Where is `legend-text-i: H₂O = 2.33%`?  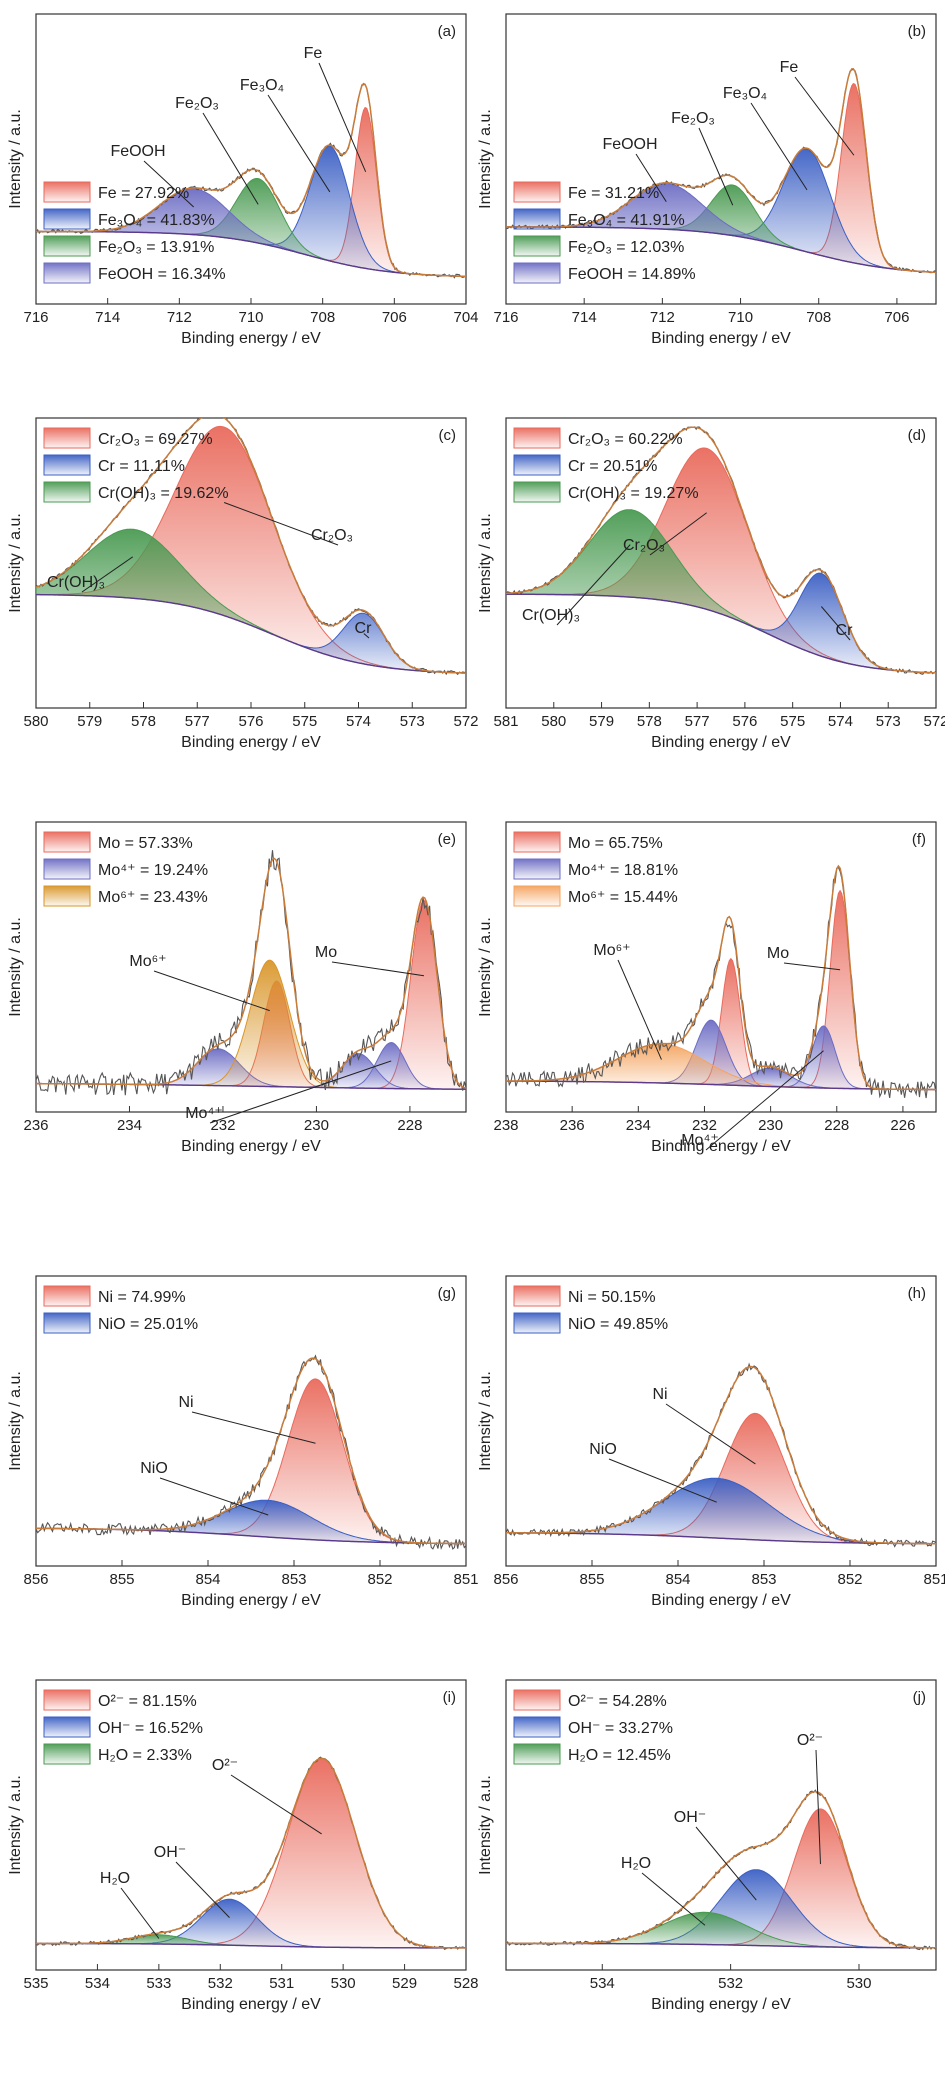
legend-text-i: H₂O = 2.33% is located at coordinates (145, 1755).